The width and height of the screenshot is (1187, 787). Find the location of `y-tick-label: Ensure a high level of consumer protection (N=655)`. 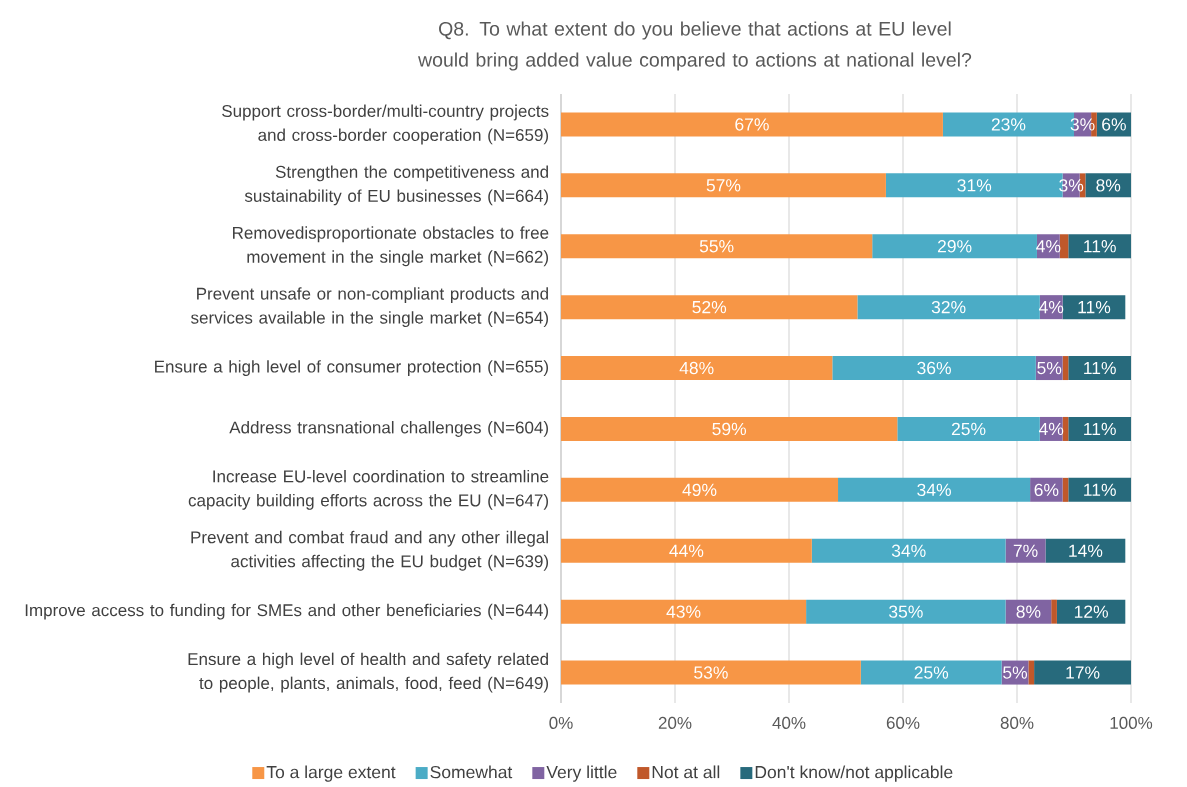

y-tick-label: Ensure a high level of consumer protection (N=655) is located at coordinates (352, 368).